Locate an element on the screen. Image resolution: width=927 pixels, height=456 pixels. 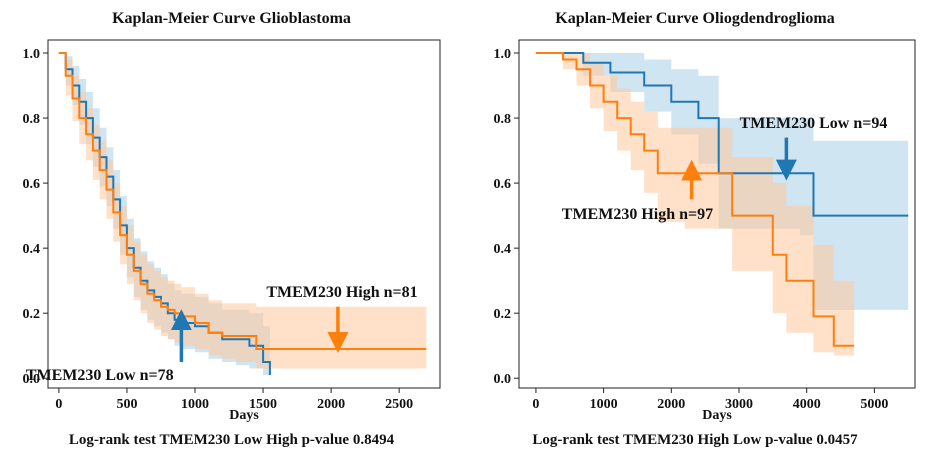
x-tick-label: 5000 is located at coordinates (874, 404).